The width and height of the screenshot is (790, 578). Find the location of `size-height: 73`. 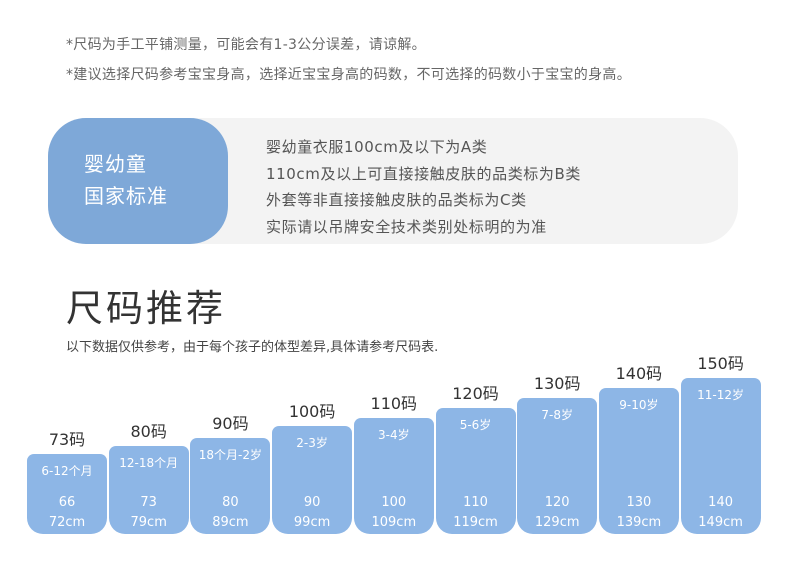

size-height: 73 is located at coordinates (148, 502).